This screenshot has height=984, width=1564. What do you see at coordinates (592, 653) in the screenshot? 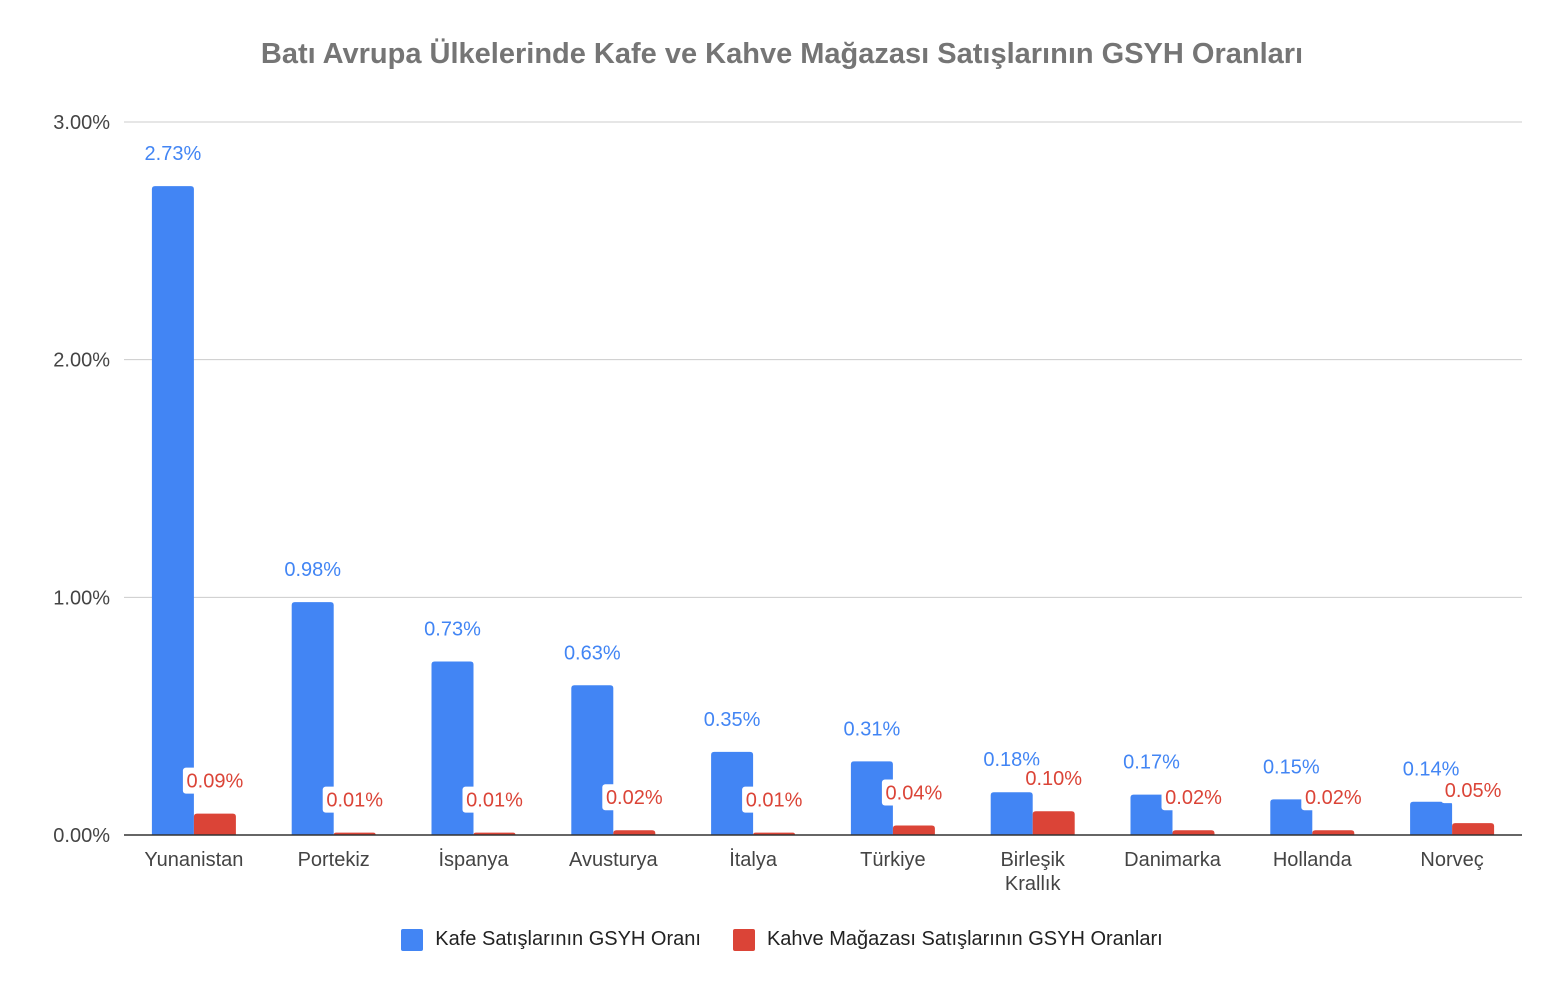
I see `data-label-kafe: 0.63%` at bounding box center [592, 653].